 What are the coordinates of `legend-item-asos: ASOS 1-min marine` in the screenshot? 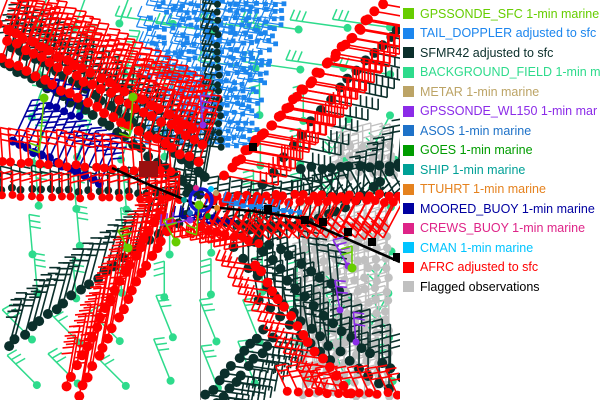 It's located at (500, 131).